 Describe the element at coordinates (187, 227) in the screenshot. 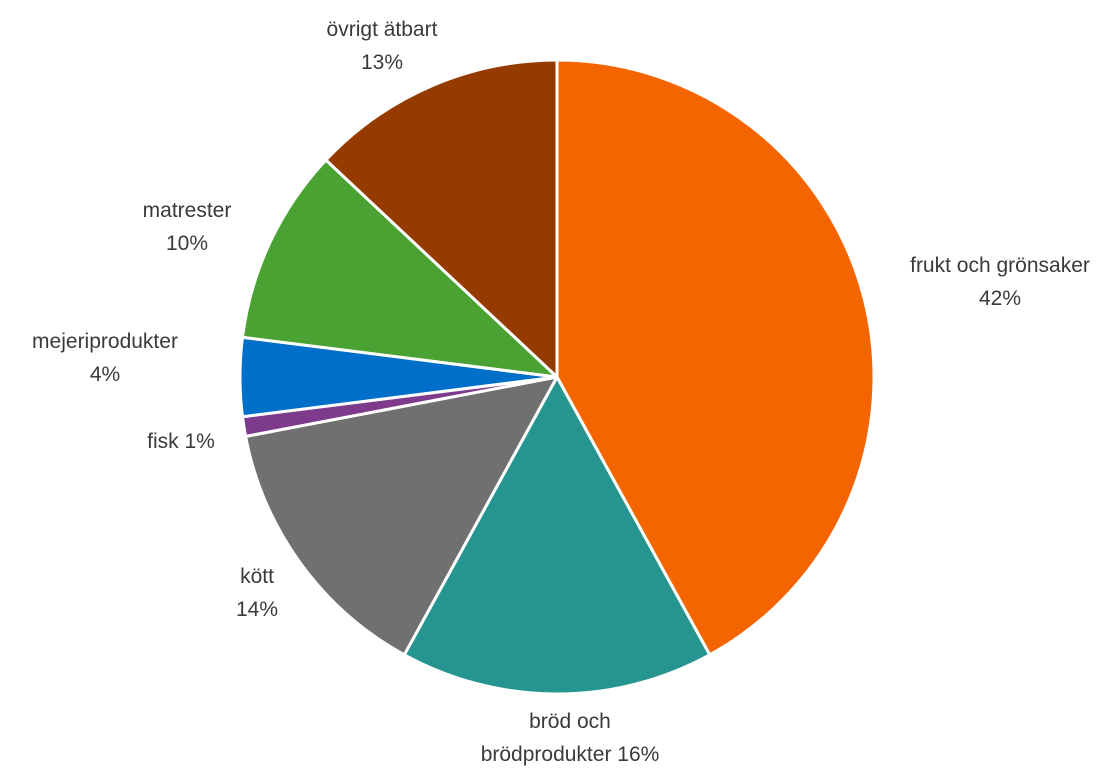

I see `slice-label-5: matrester 10%` at that location.